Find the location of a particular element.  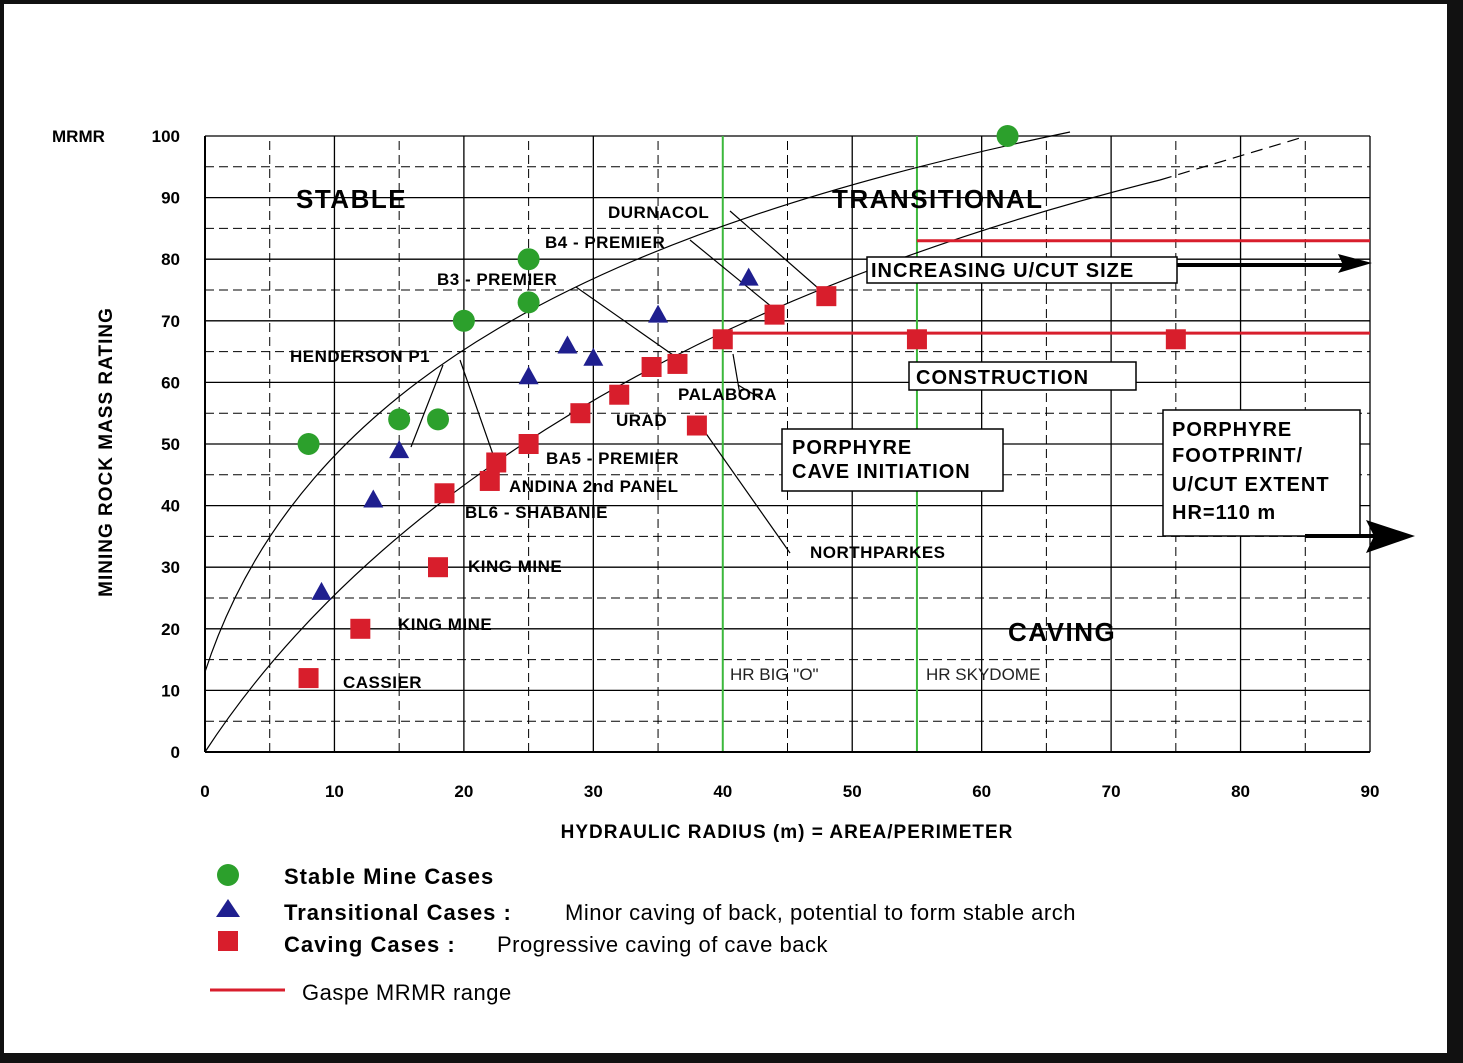

legend-caving-marker is located at coordinates (228, 941).